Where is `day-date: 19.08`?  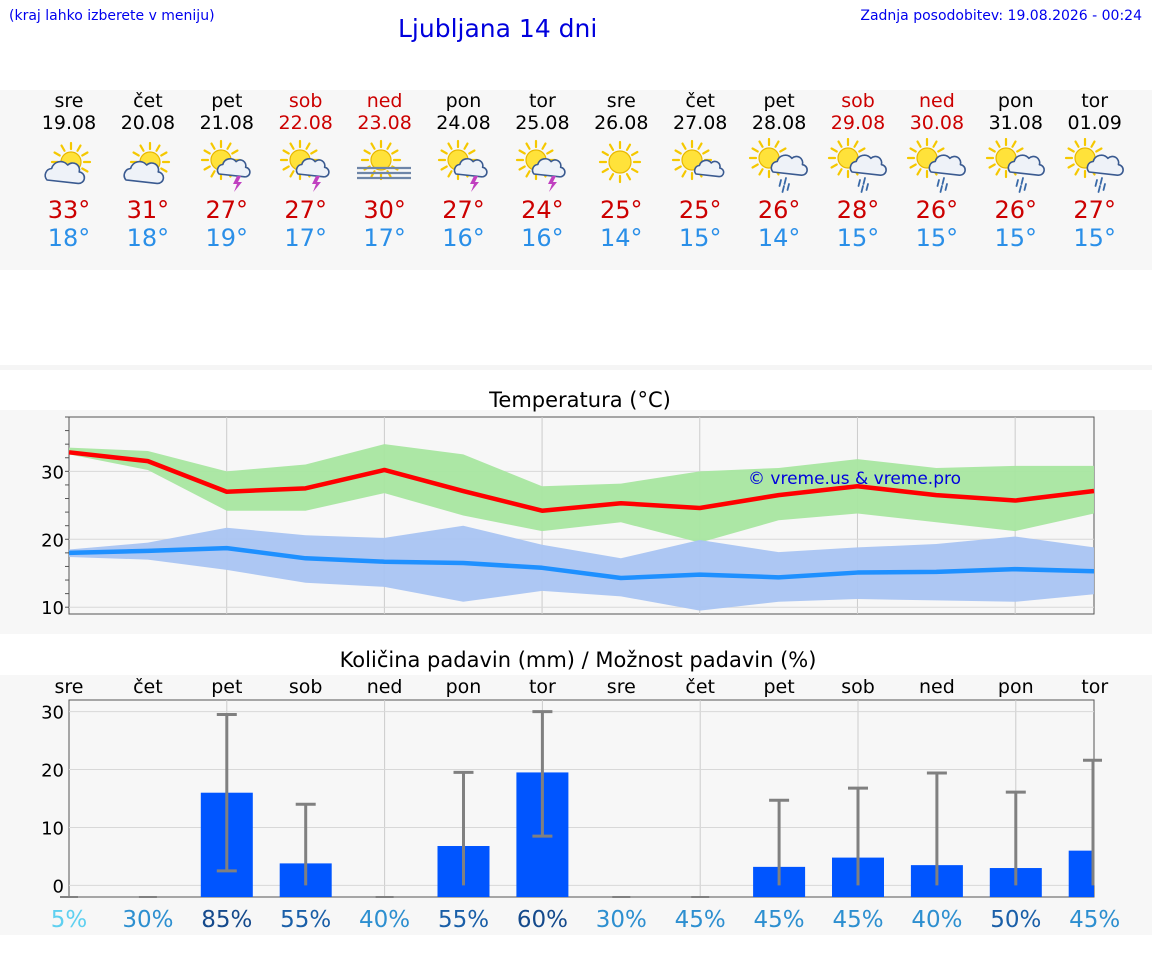
day-date: 19.08 is located at coordinates (69, 123).